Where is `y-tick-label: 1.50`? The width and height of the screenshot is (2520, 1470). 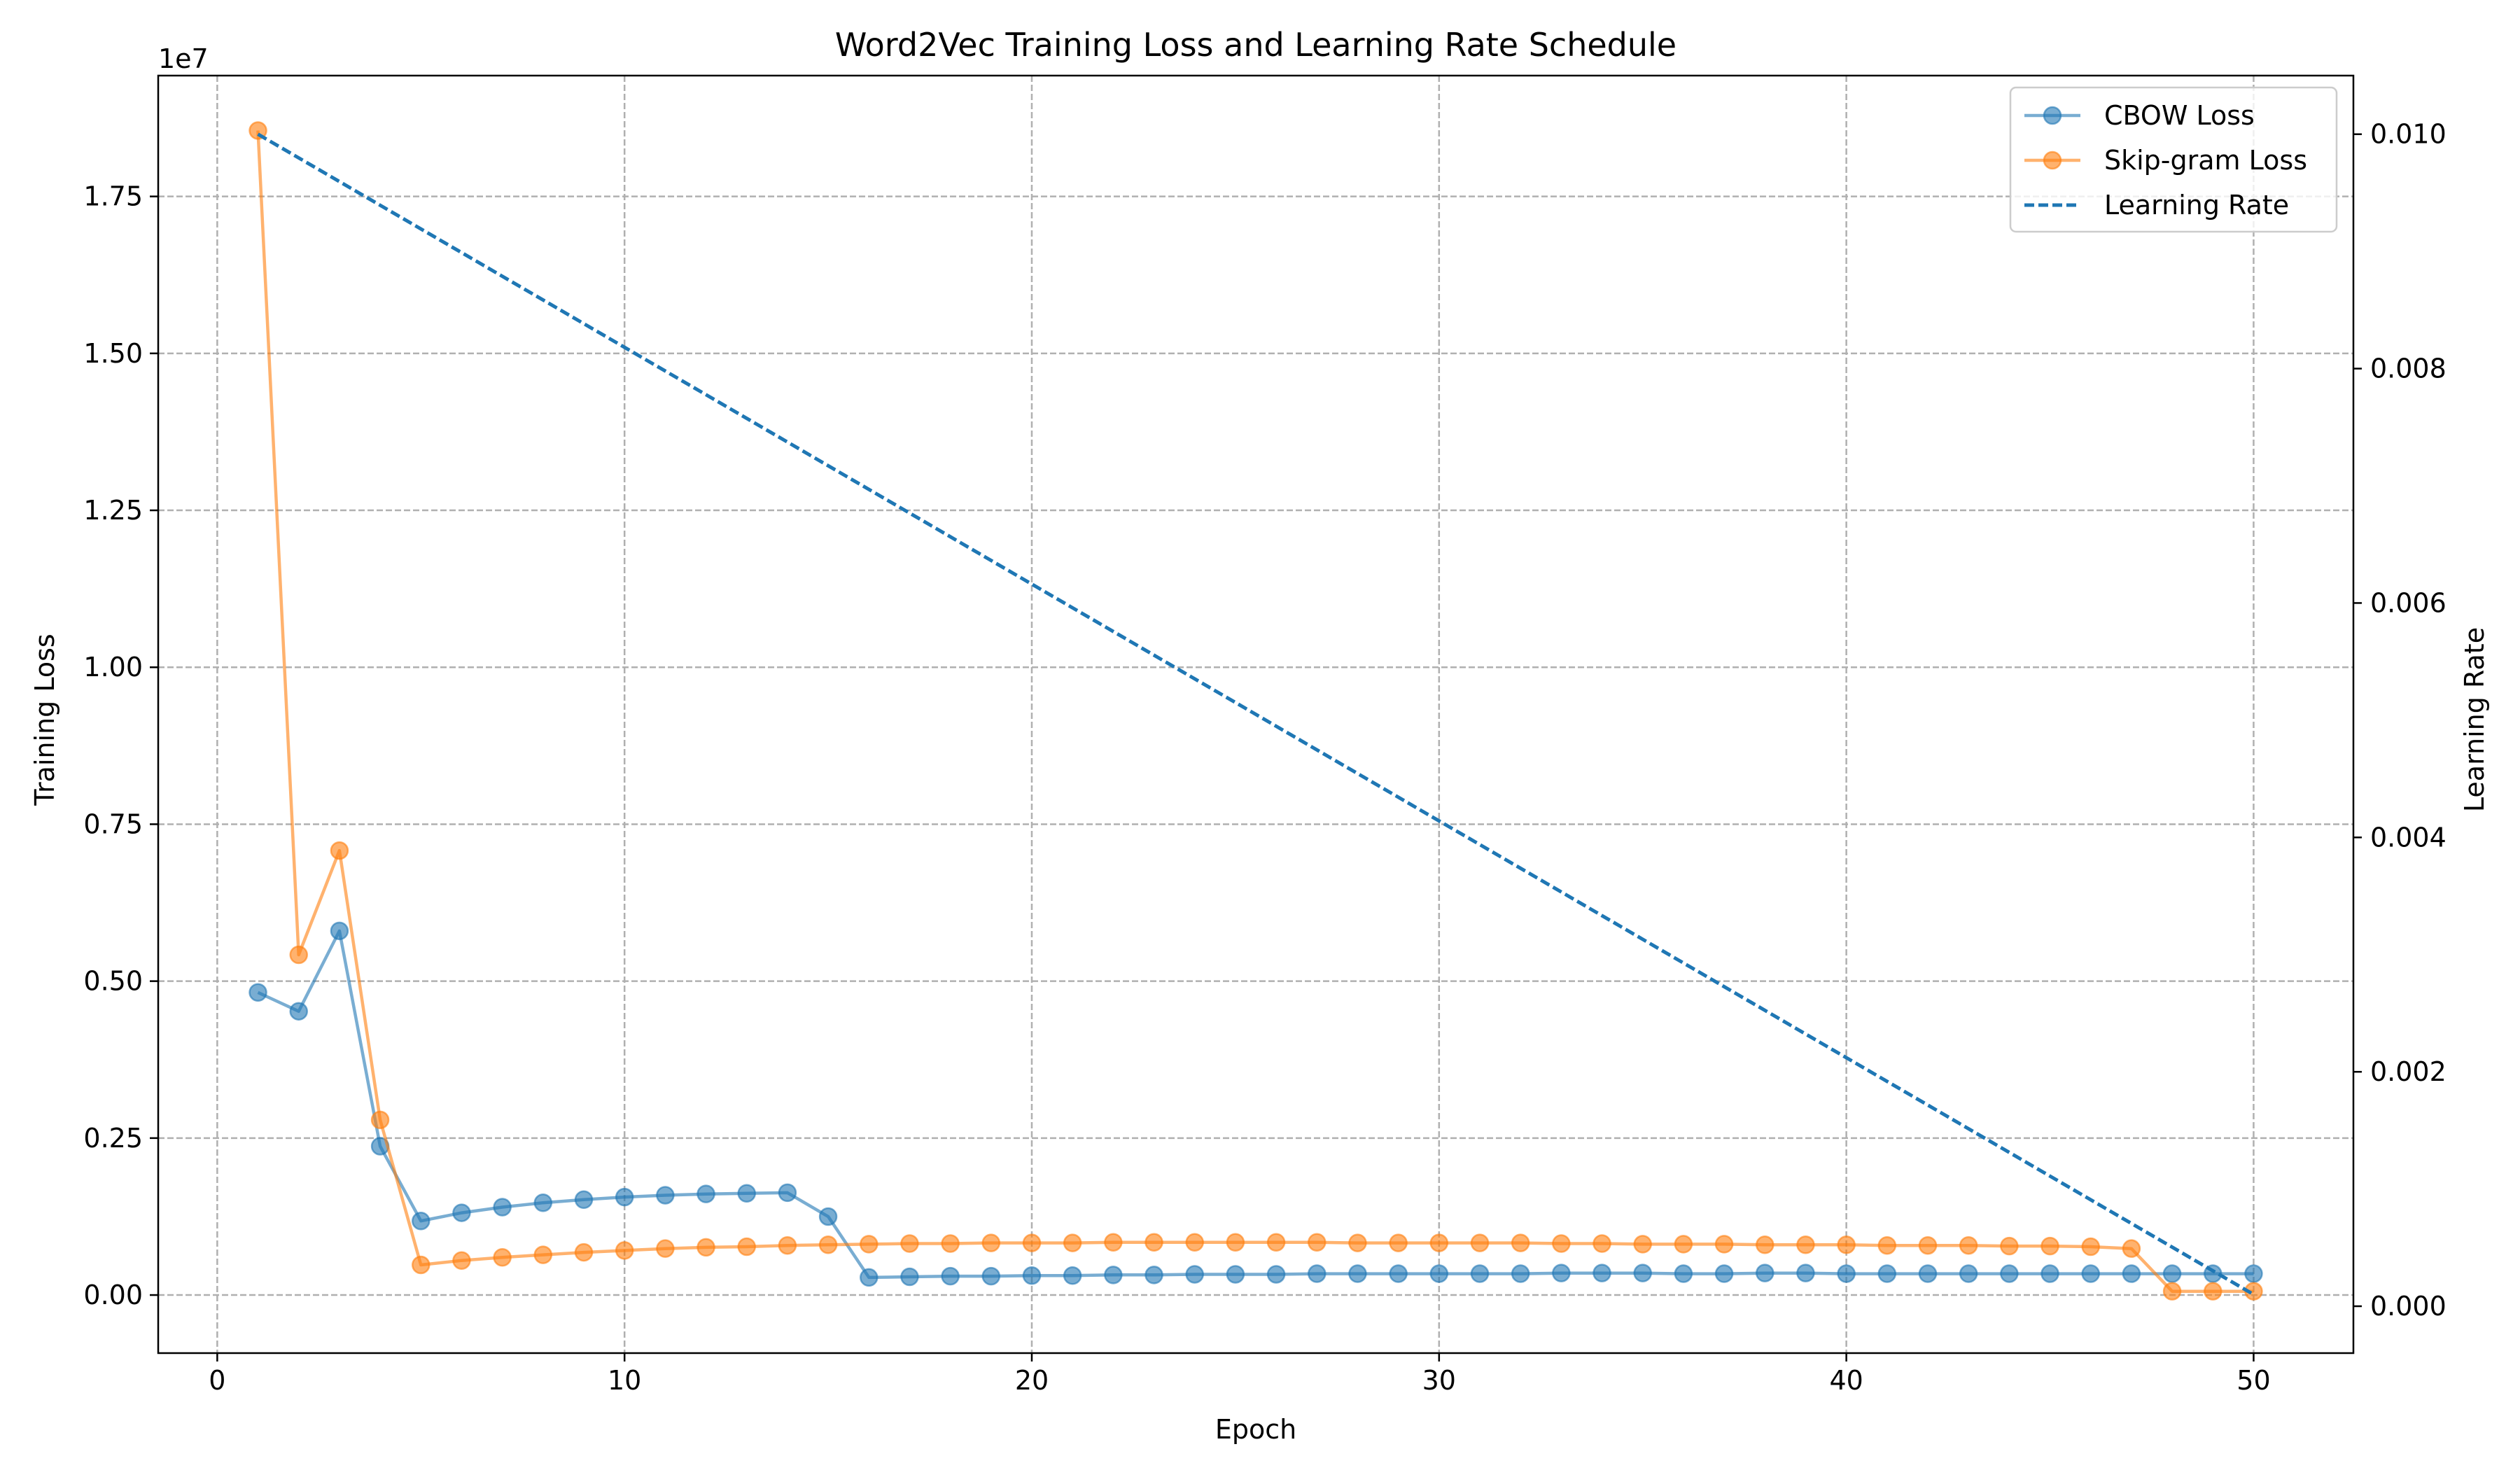
y-tick-label: 1.50 is located at coordinates (113, 353).